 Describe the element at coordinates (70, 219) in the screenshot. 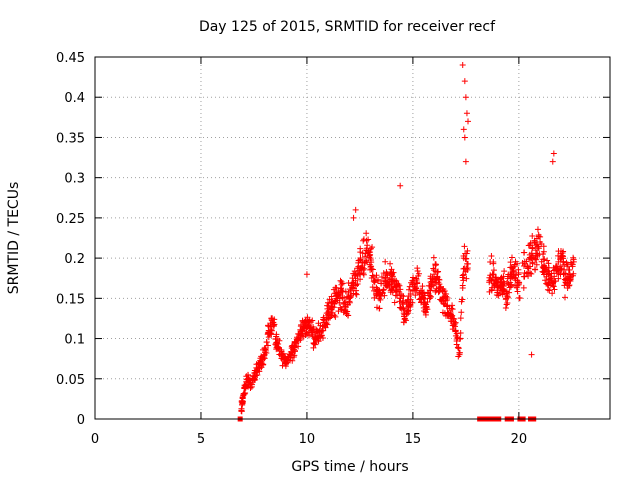

I see `y-tick-label: 0.25` at that location.